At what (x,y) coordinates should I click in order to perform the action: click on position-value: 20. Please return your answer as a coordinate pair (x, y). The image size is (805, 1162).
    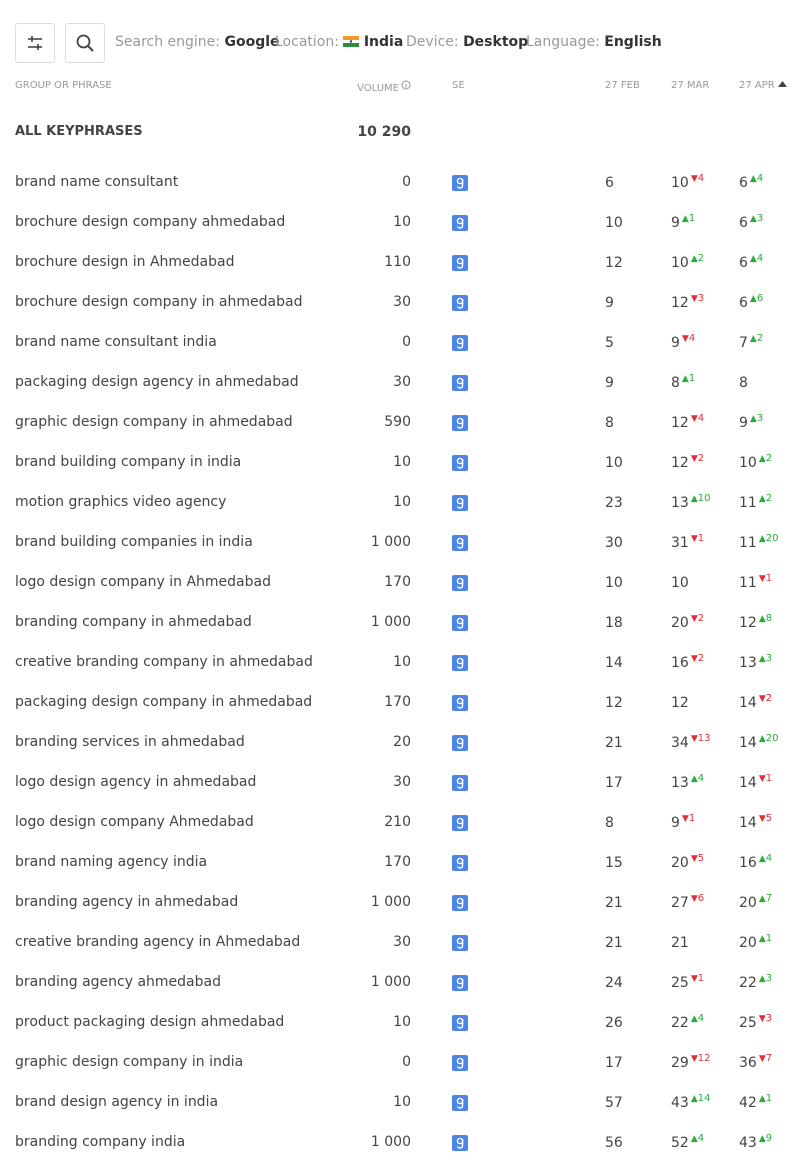
    Looking at the image, I should click on (680, 863).